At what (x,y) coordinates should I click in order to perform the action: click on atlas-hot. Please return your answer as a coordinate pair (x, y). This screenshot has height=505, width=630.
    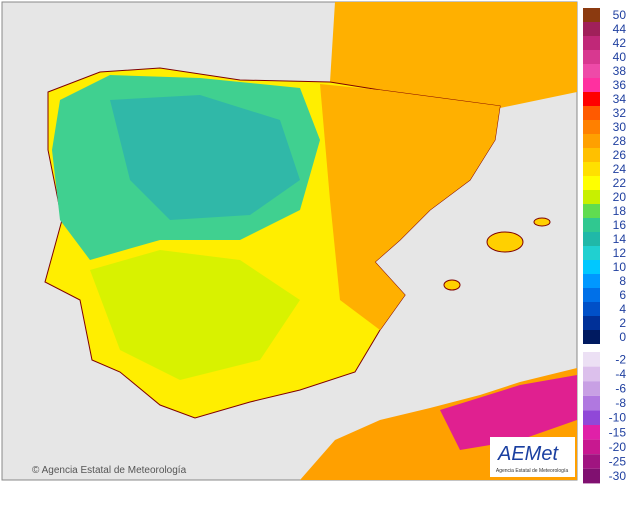
    Looking at the image, I should click on (508, 412).